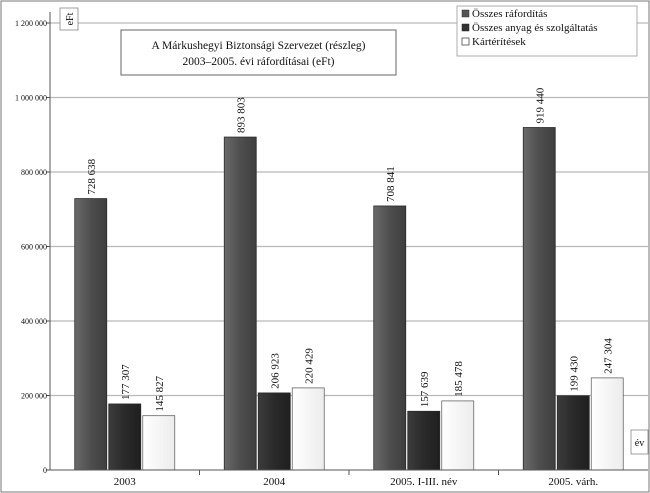 The image size is (650, 493). I want to click on legend-label-0: Összes ráfordítás, so click(509, 14).